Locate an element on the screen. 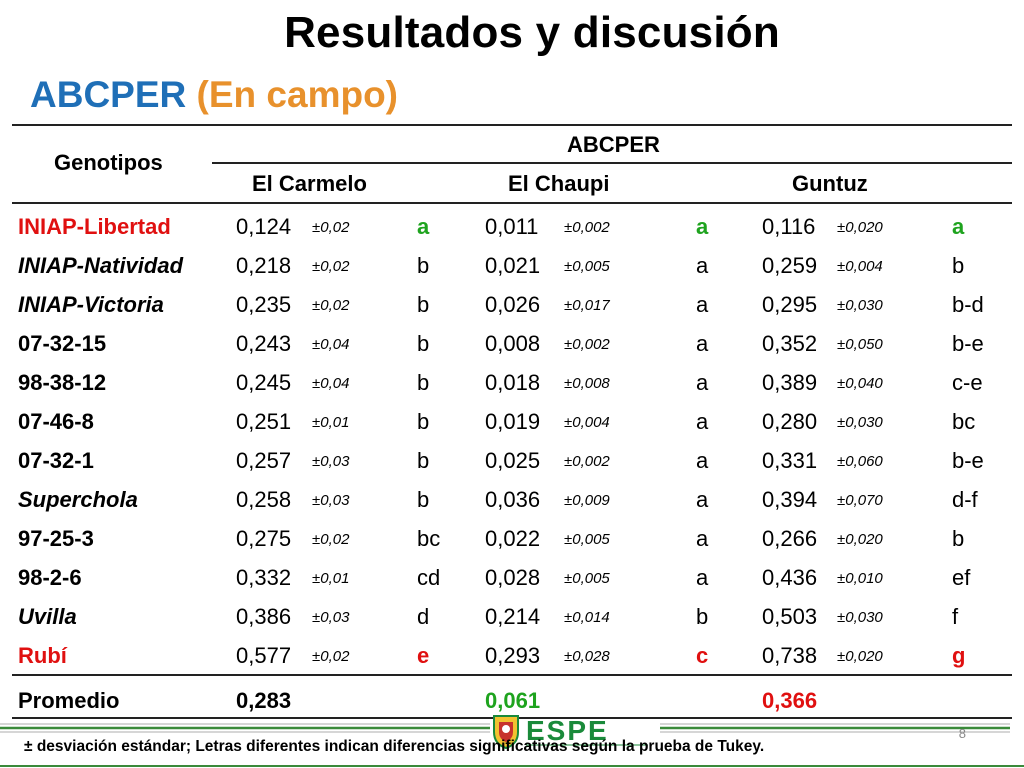  abcper-group-header: ABCPER is located at coordinates (613, 144).